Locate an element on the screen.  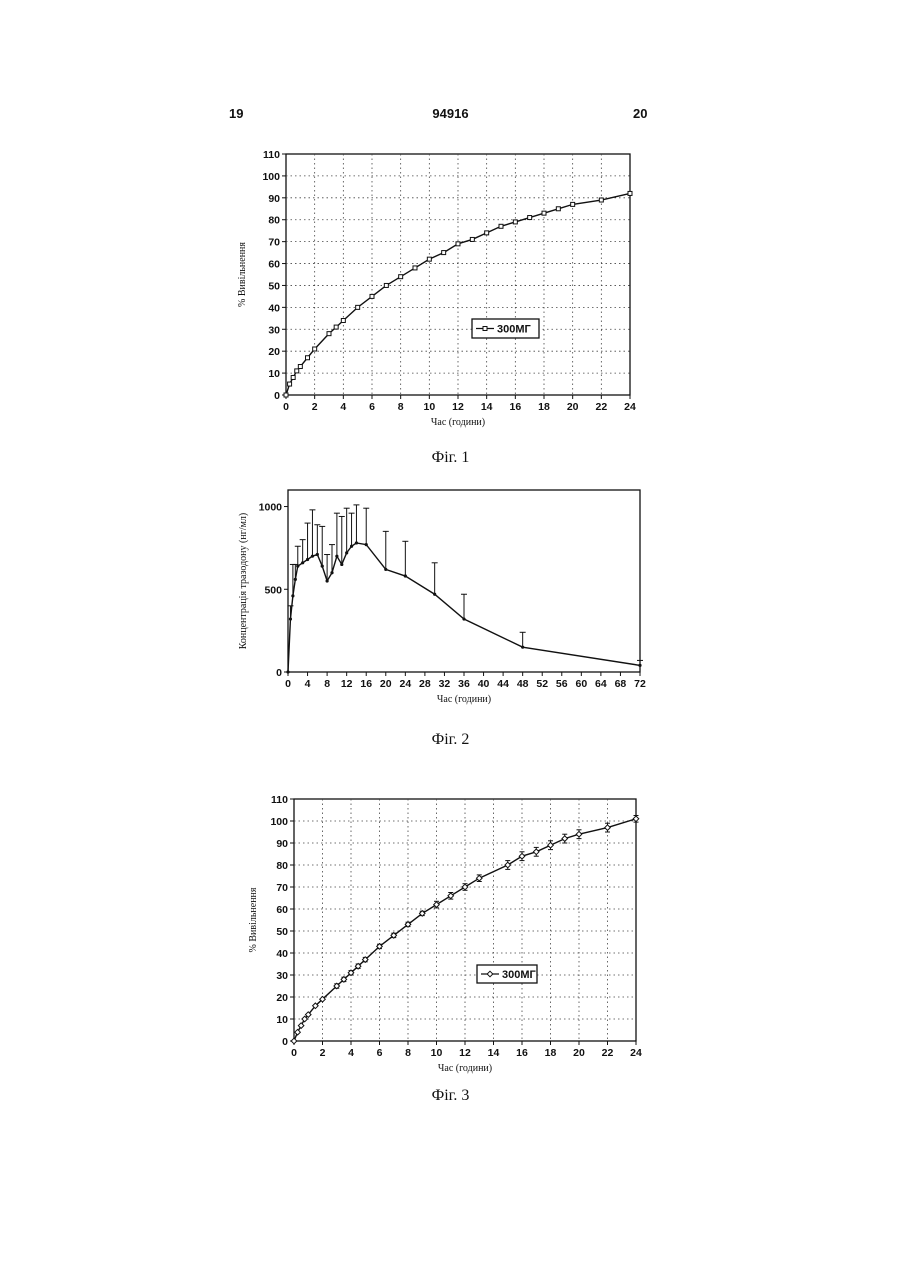
x-tick-label: 10 is located at coordinates (437, 1053).